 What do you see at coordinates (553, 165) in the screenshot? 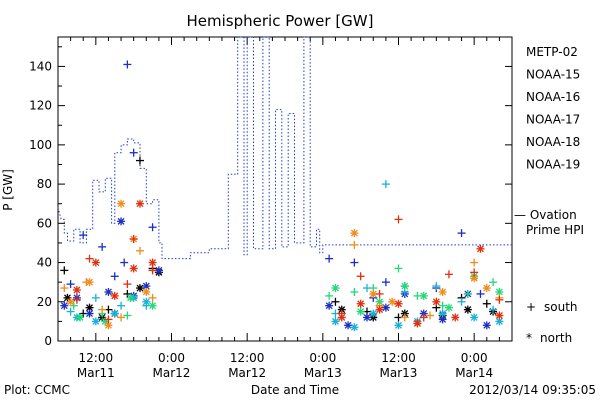
I see `legend-noaa-19: NOAA-19` at bounding box center [553, 165].